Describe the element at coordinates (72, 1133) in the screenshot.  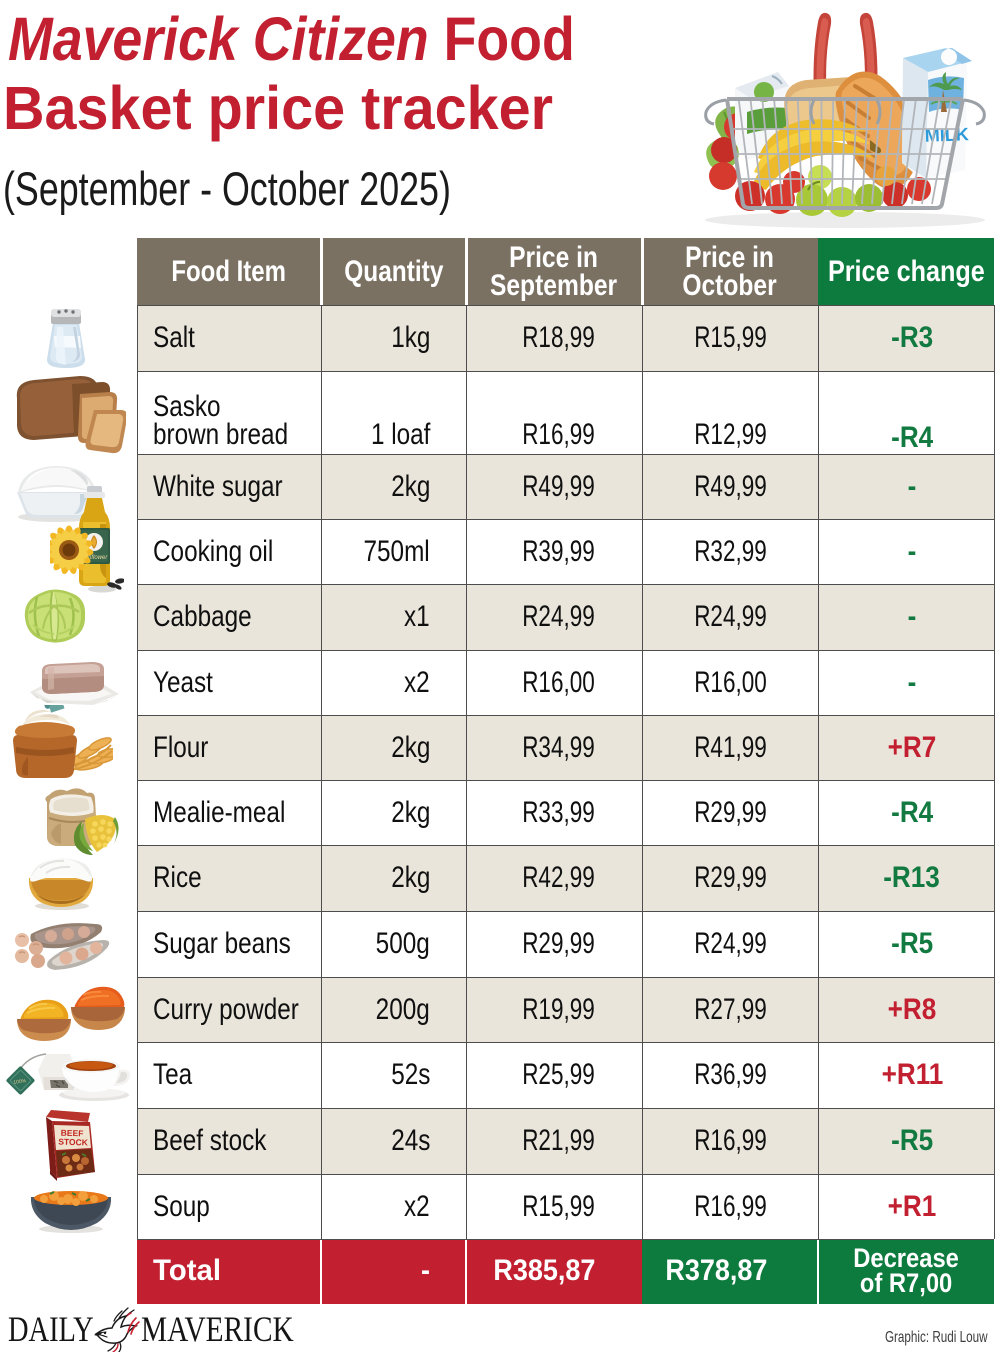
I see `svg-text: BEEF` at that location.